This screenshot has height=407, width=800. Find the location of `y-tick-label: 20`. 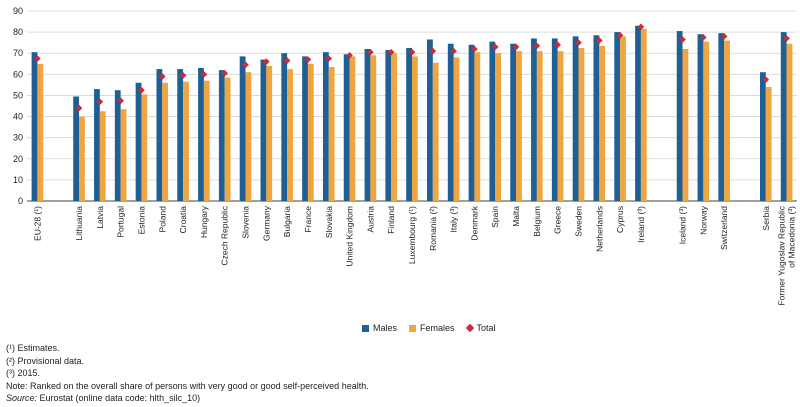

y-tick-label: 20 is located at coordinates (18, 159).